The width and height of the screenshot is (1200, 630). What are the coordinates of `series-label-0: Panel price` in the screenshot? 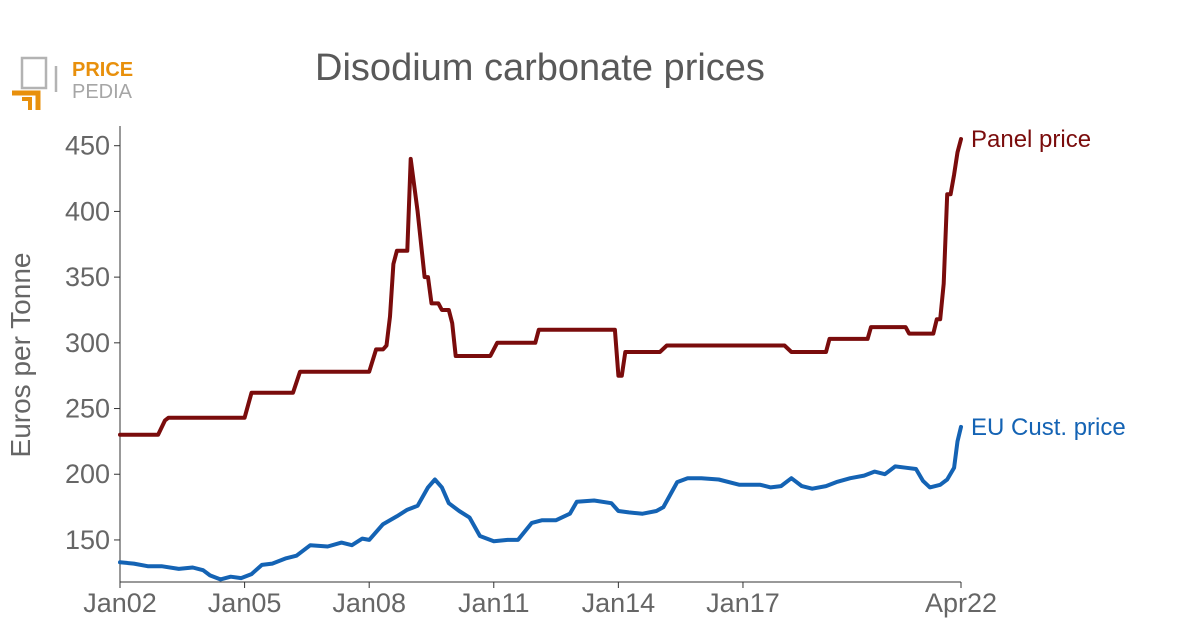 It's located at (1031, 139).